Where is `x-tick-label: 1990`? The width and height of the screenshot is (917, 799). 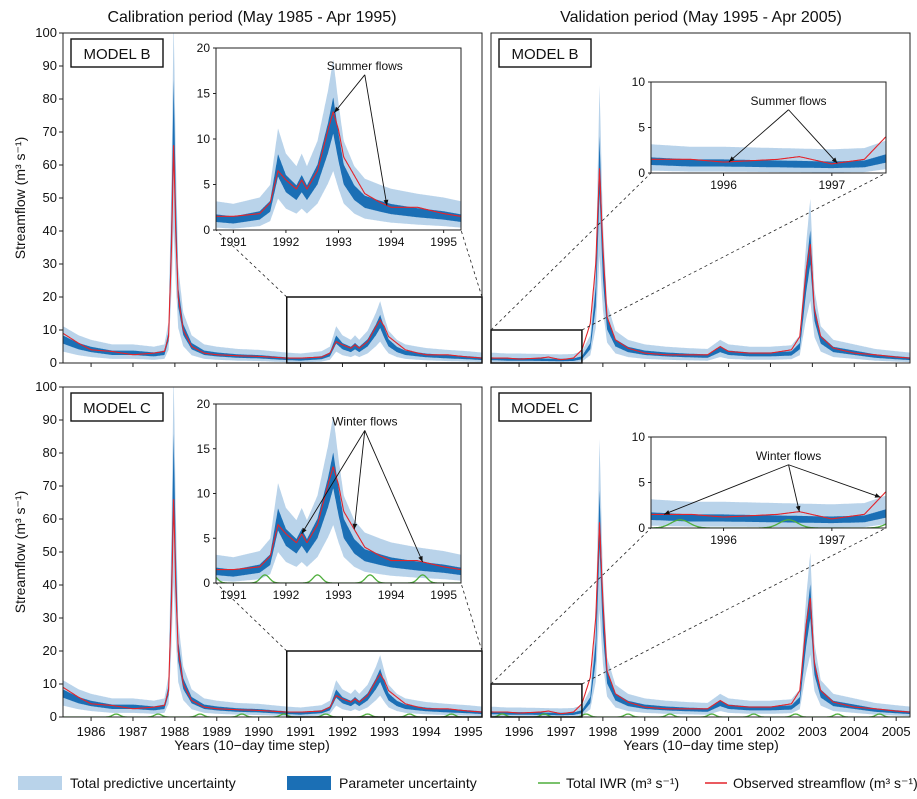 x-tick-label: 1990 is located at coordinates (258, 731).